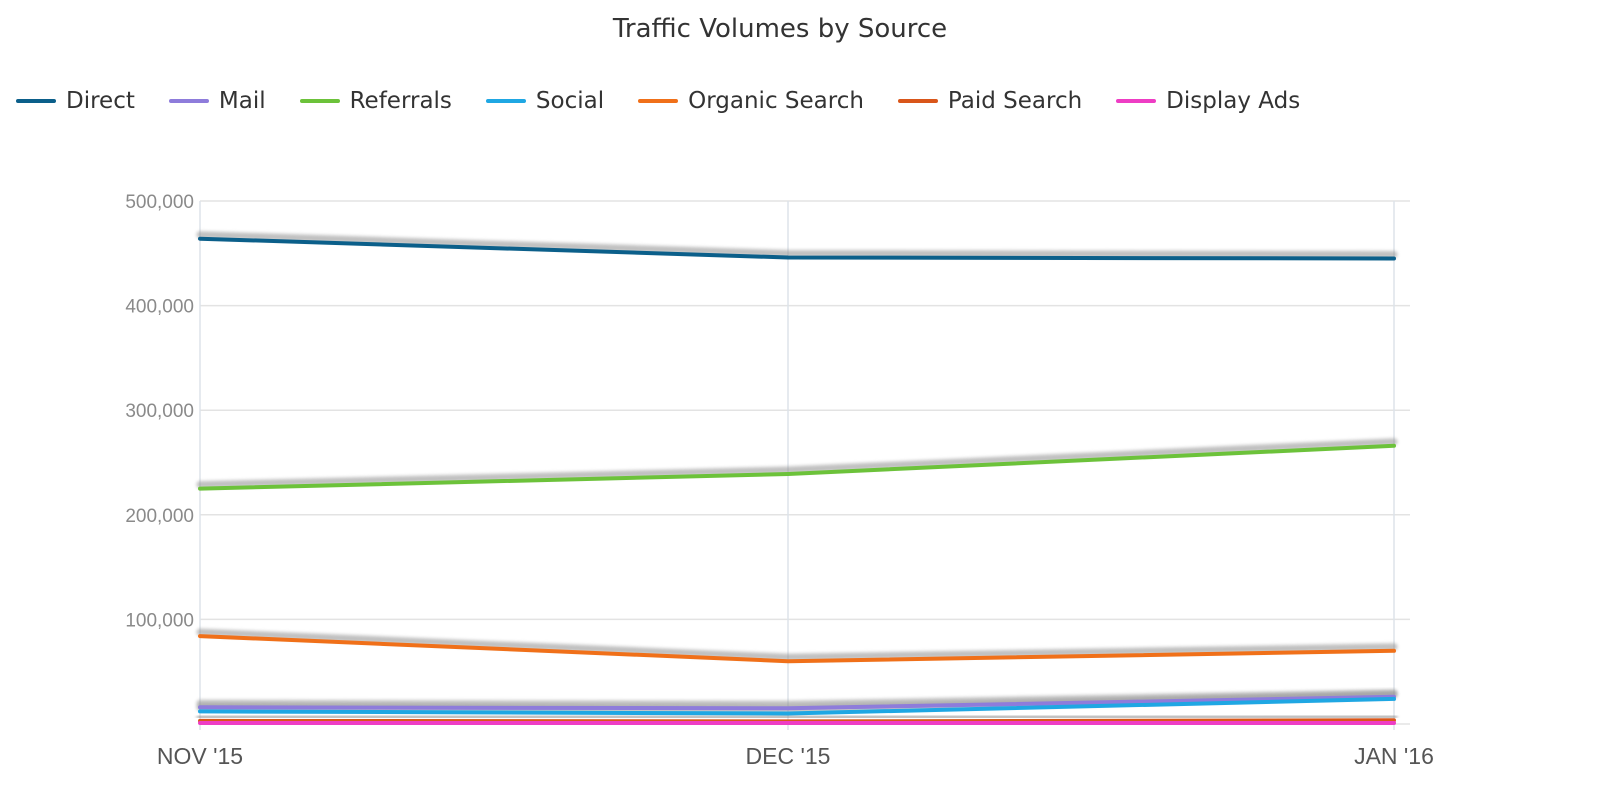 The height and width of the screenshot is (800, 1600). I want to click on legend-item-social: Social, so click(545, 101).